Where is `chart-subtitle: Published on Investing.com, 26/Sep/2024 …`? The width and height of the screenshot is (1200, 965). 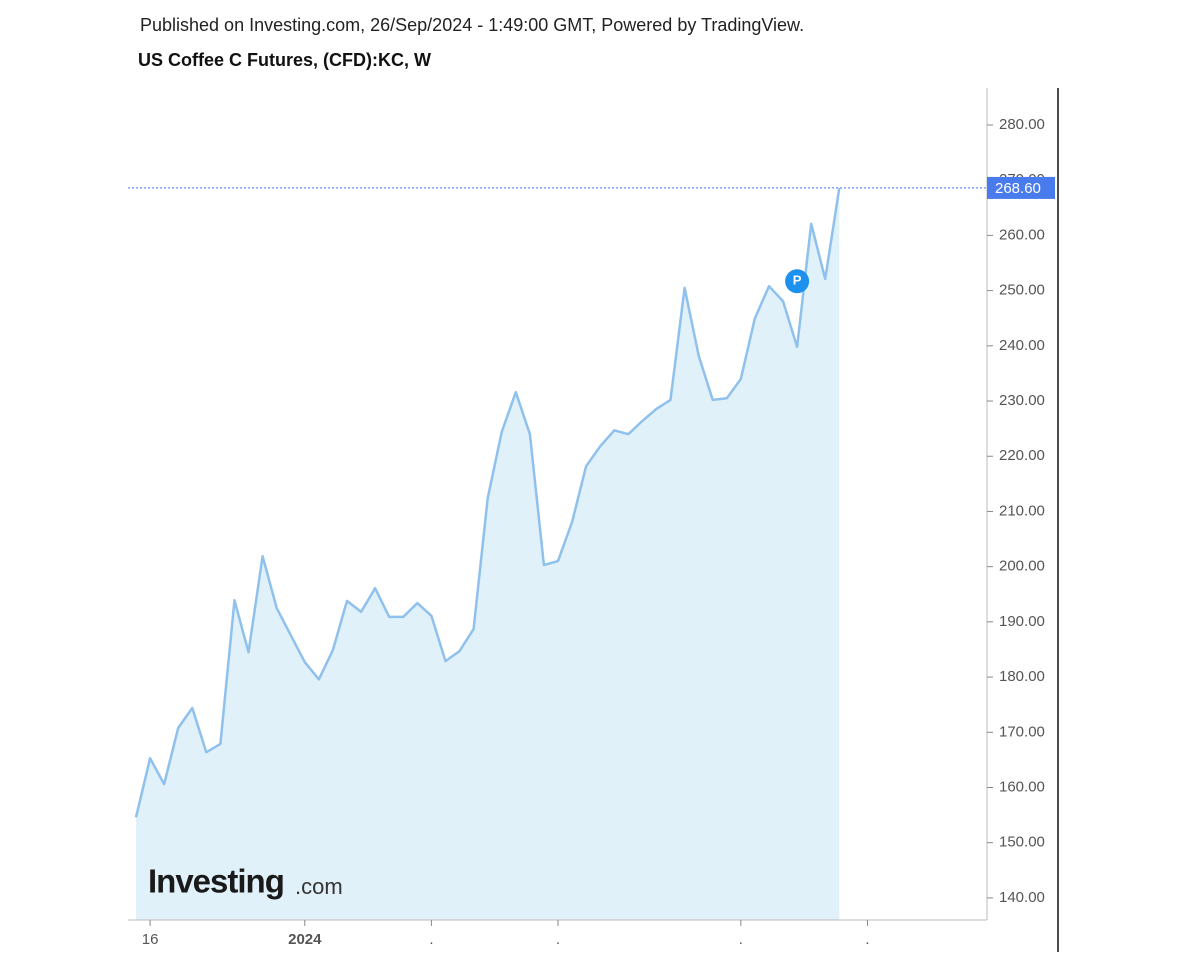
chart-subtitle: Published on Investing.com, 26/Sep/2024 … is located at coordinates (472, 25).